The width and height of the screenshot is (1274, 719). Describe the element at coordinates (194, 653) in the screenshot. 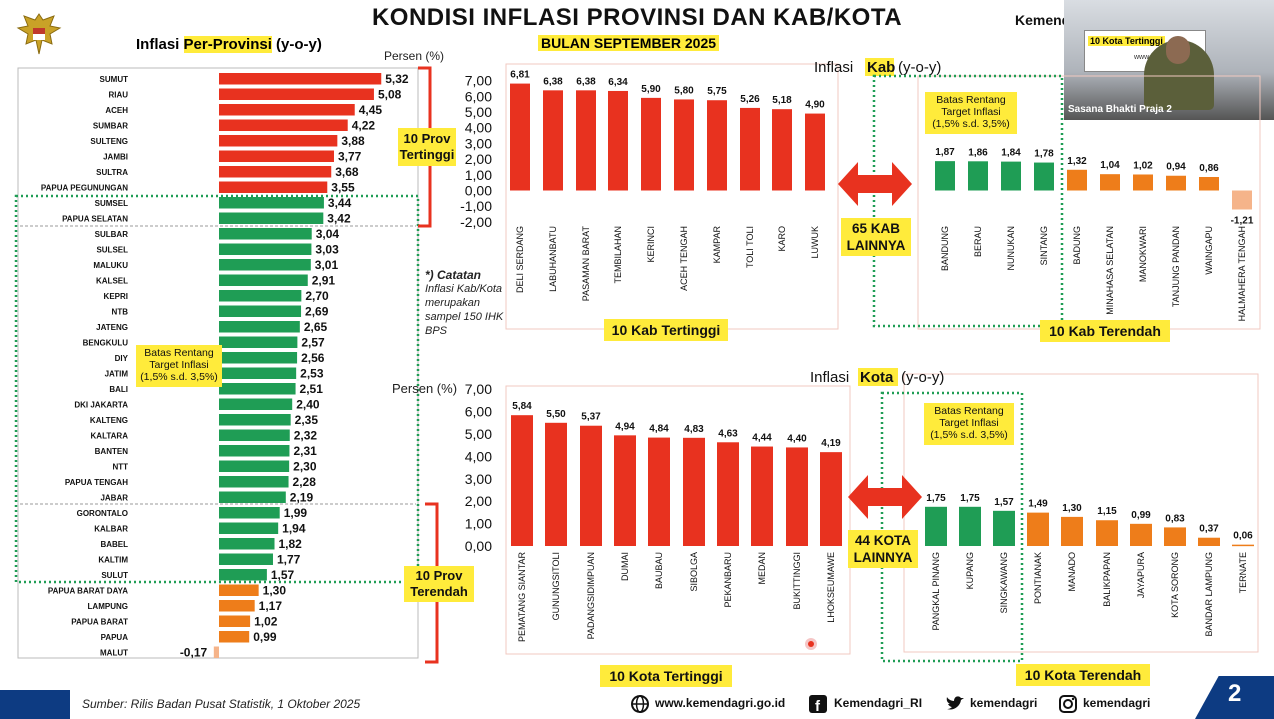

I see `province-value-label: -0,17` at that location.